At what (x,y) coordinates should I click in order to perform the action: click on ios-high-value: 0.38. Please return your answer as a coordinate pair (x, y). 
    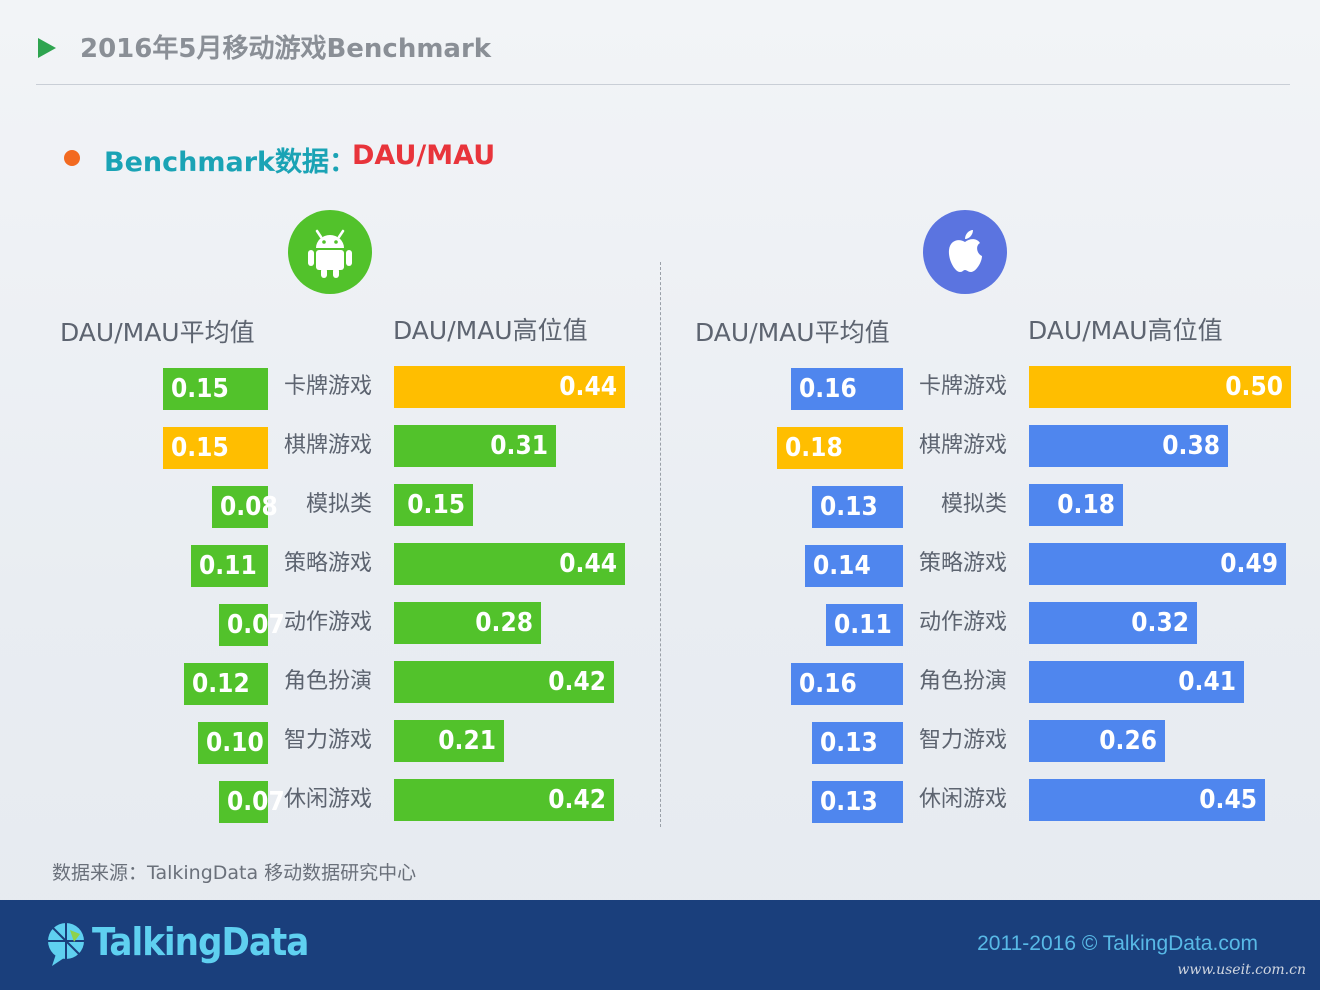
    Looking at the image, I should click on (1191, 446).